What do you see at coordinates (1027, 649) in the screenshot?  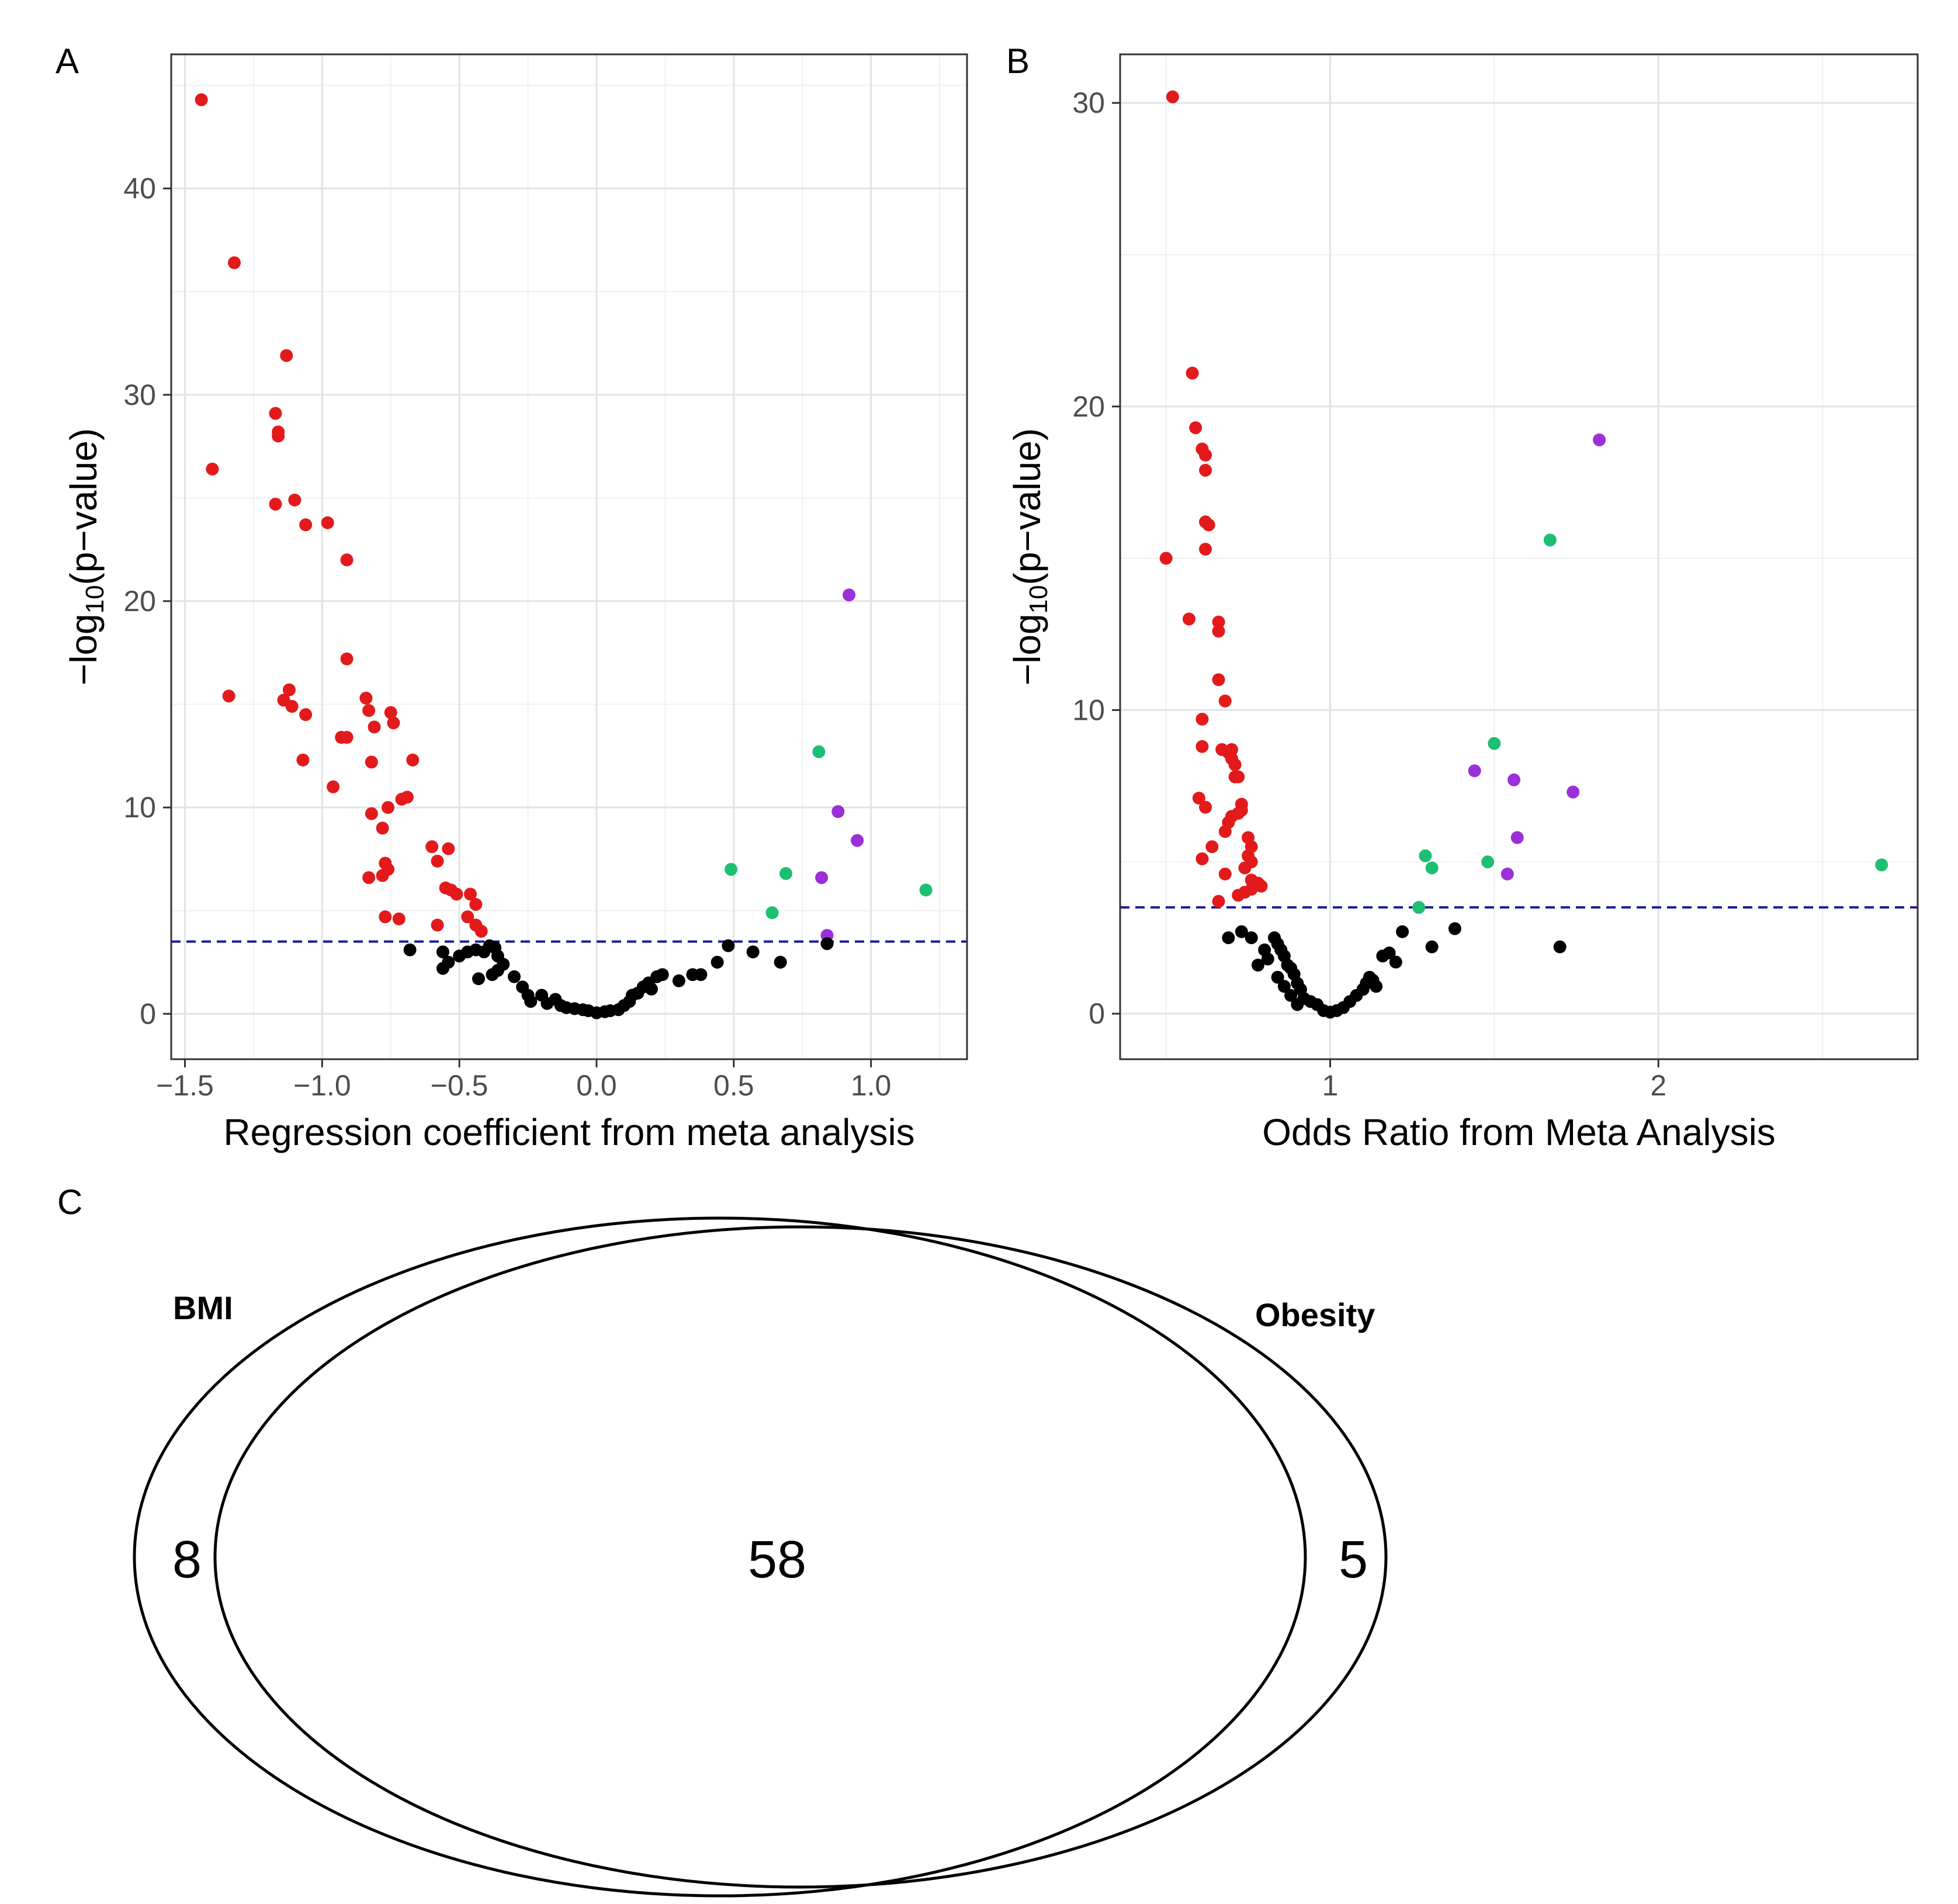 I see `panel-b-y-title-prefix: −log` at bounding box center [1027, 649].